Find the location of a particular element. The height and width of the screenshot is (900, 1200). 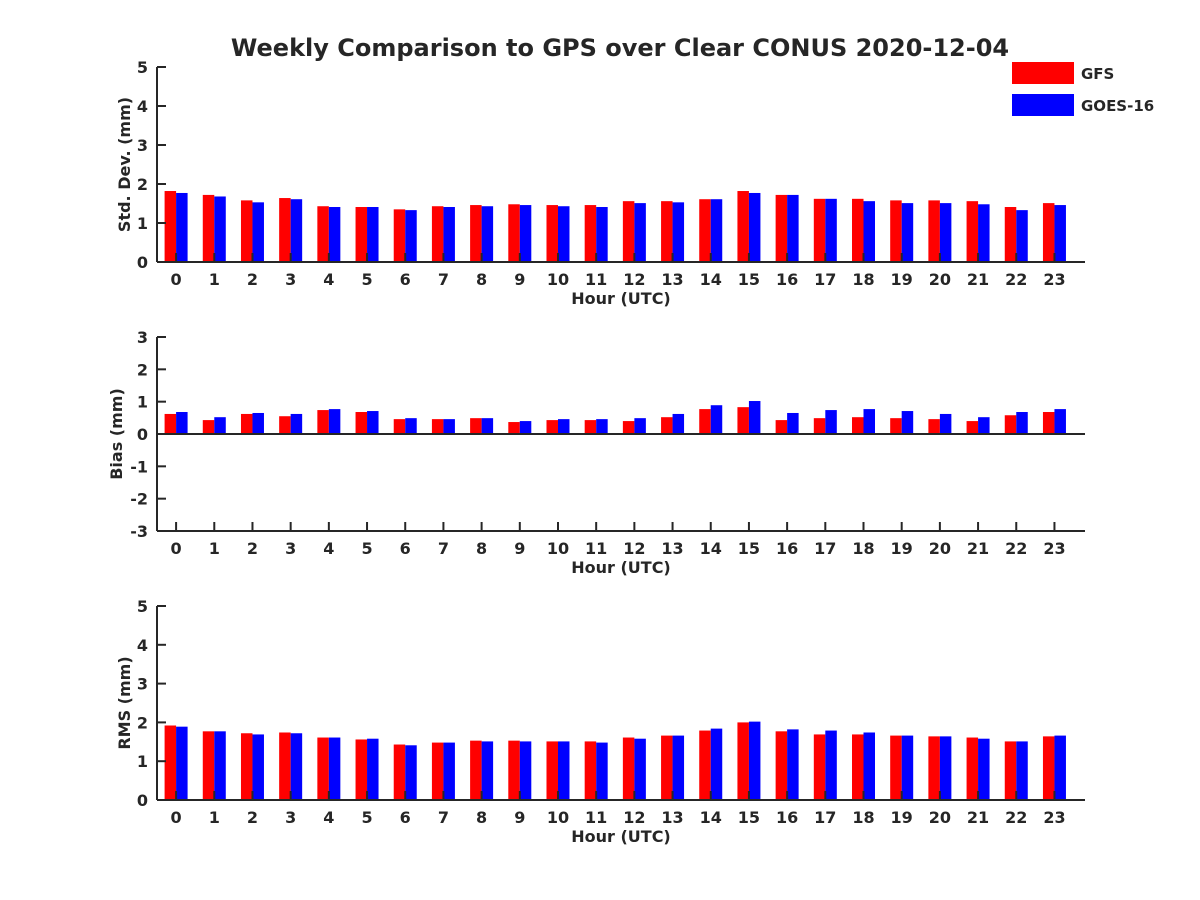

x-tick-label: 22 is located at coordinates (1016, 817).